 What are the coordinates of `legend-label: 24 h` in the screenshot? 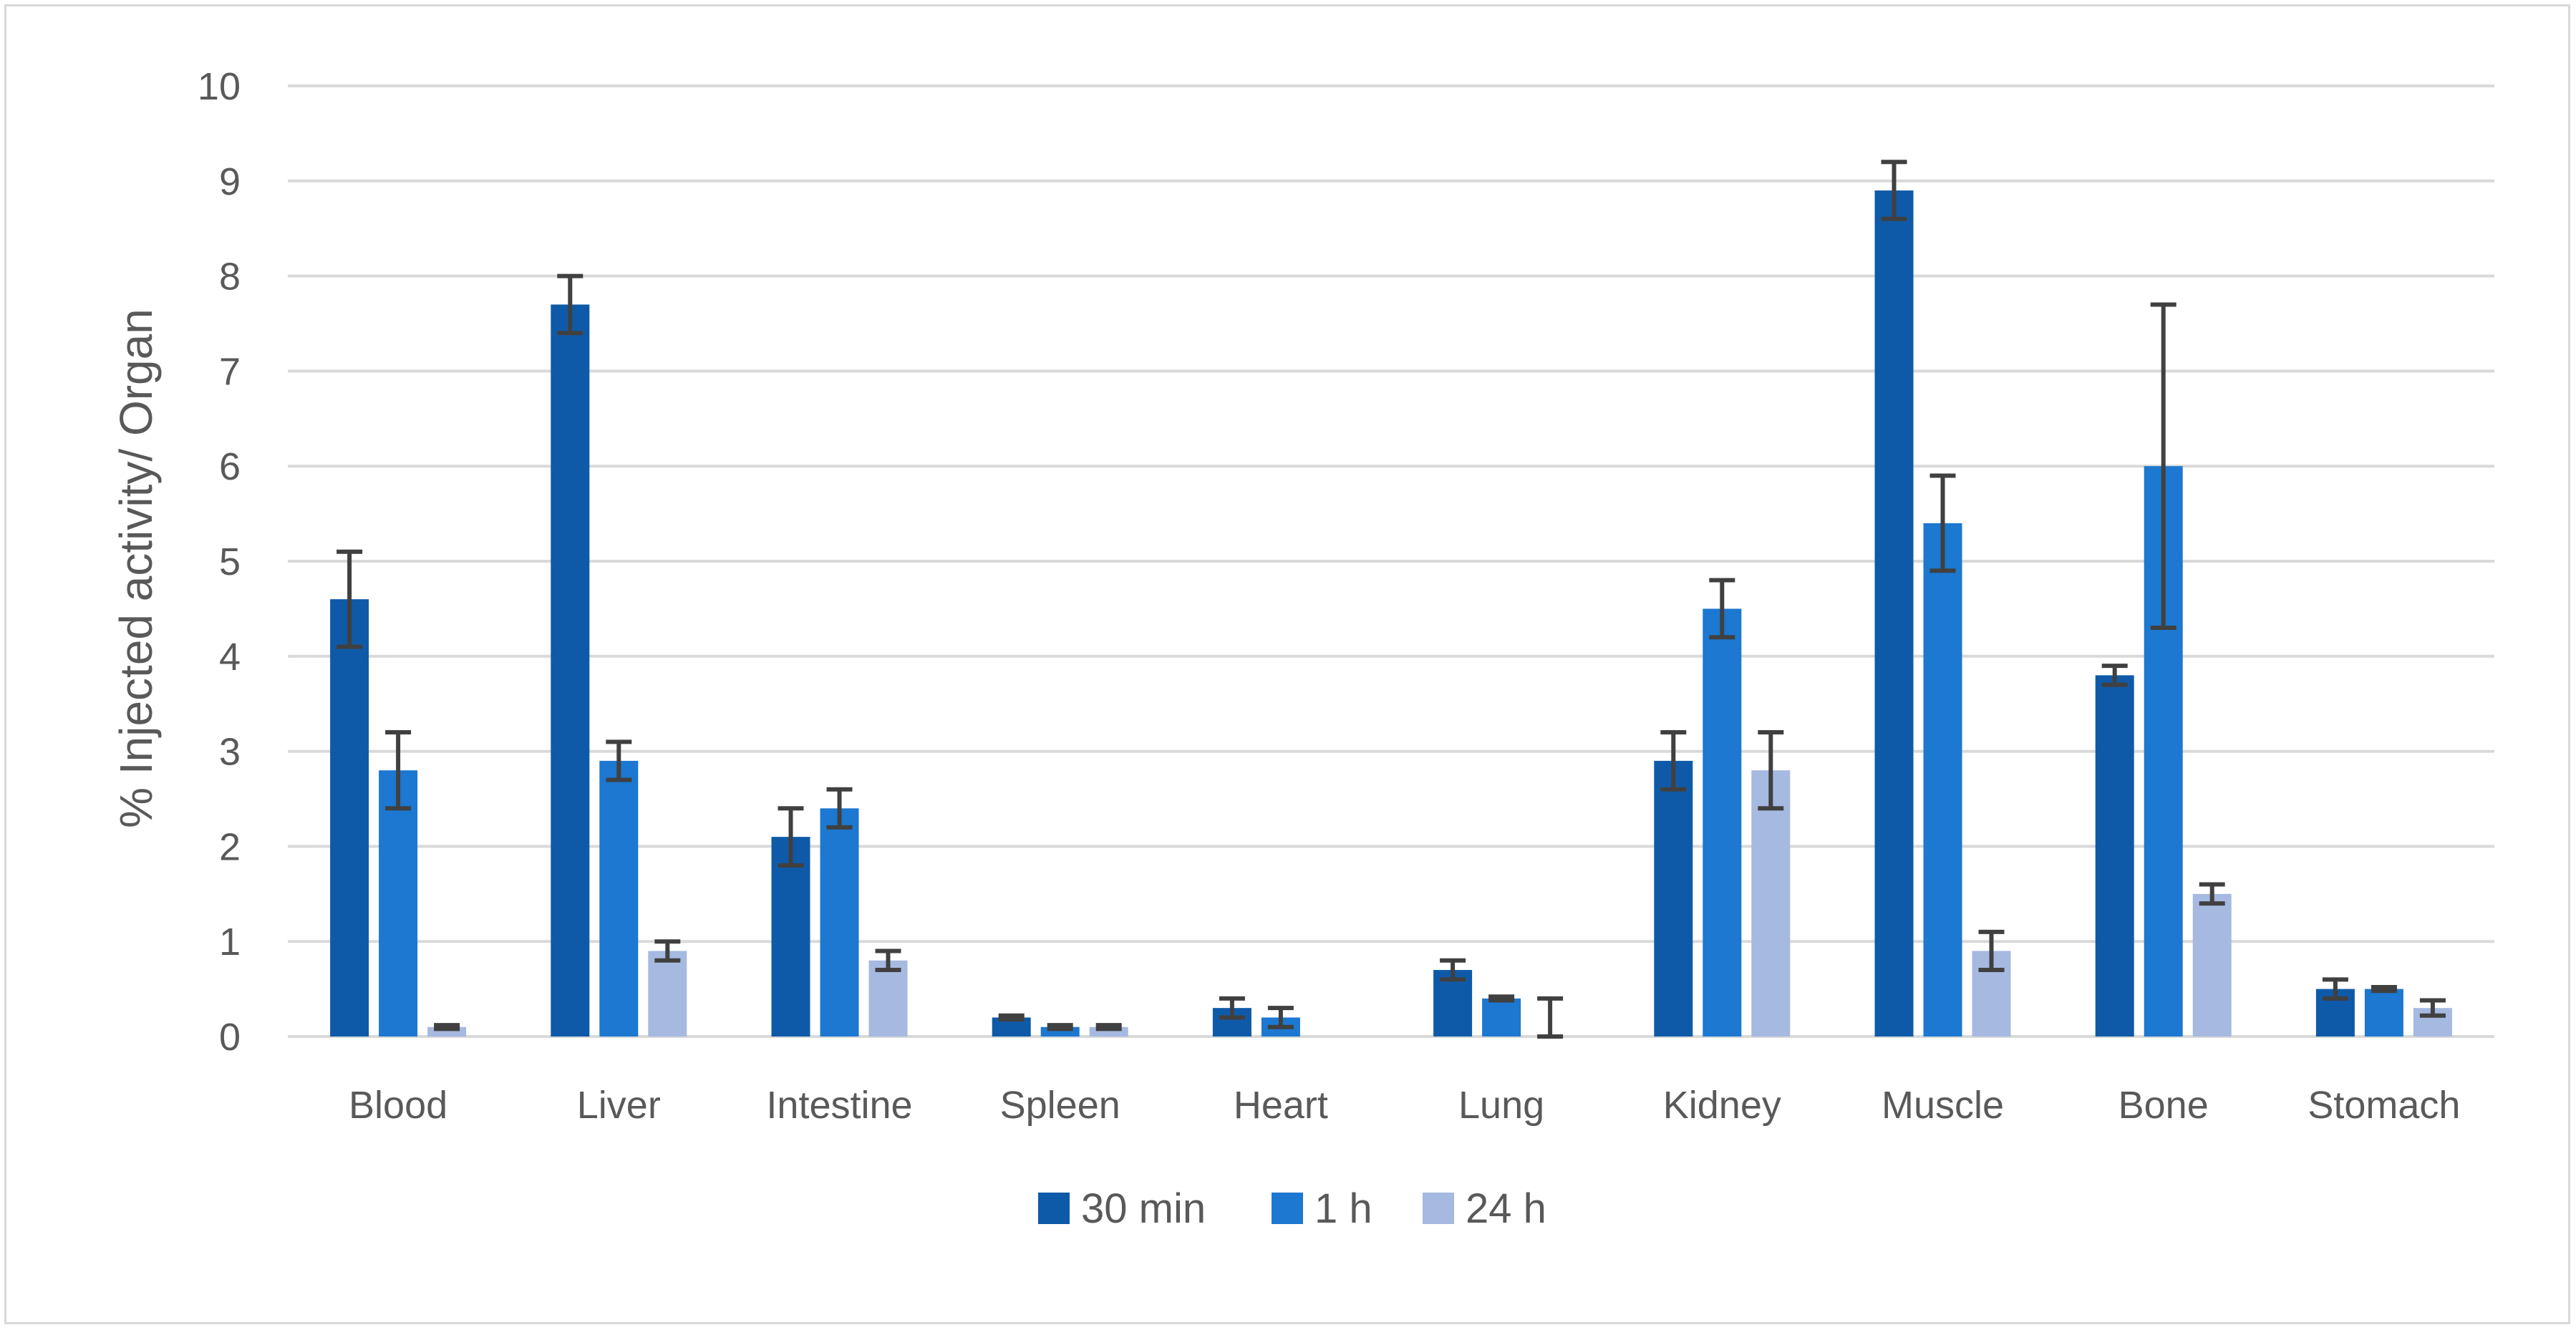 It's located at (1506, 1208).